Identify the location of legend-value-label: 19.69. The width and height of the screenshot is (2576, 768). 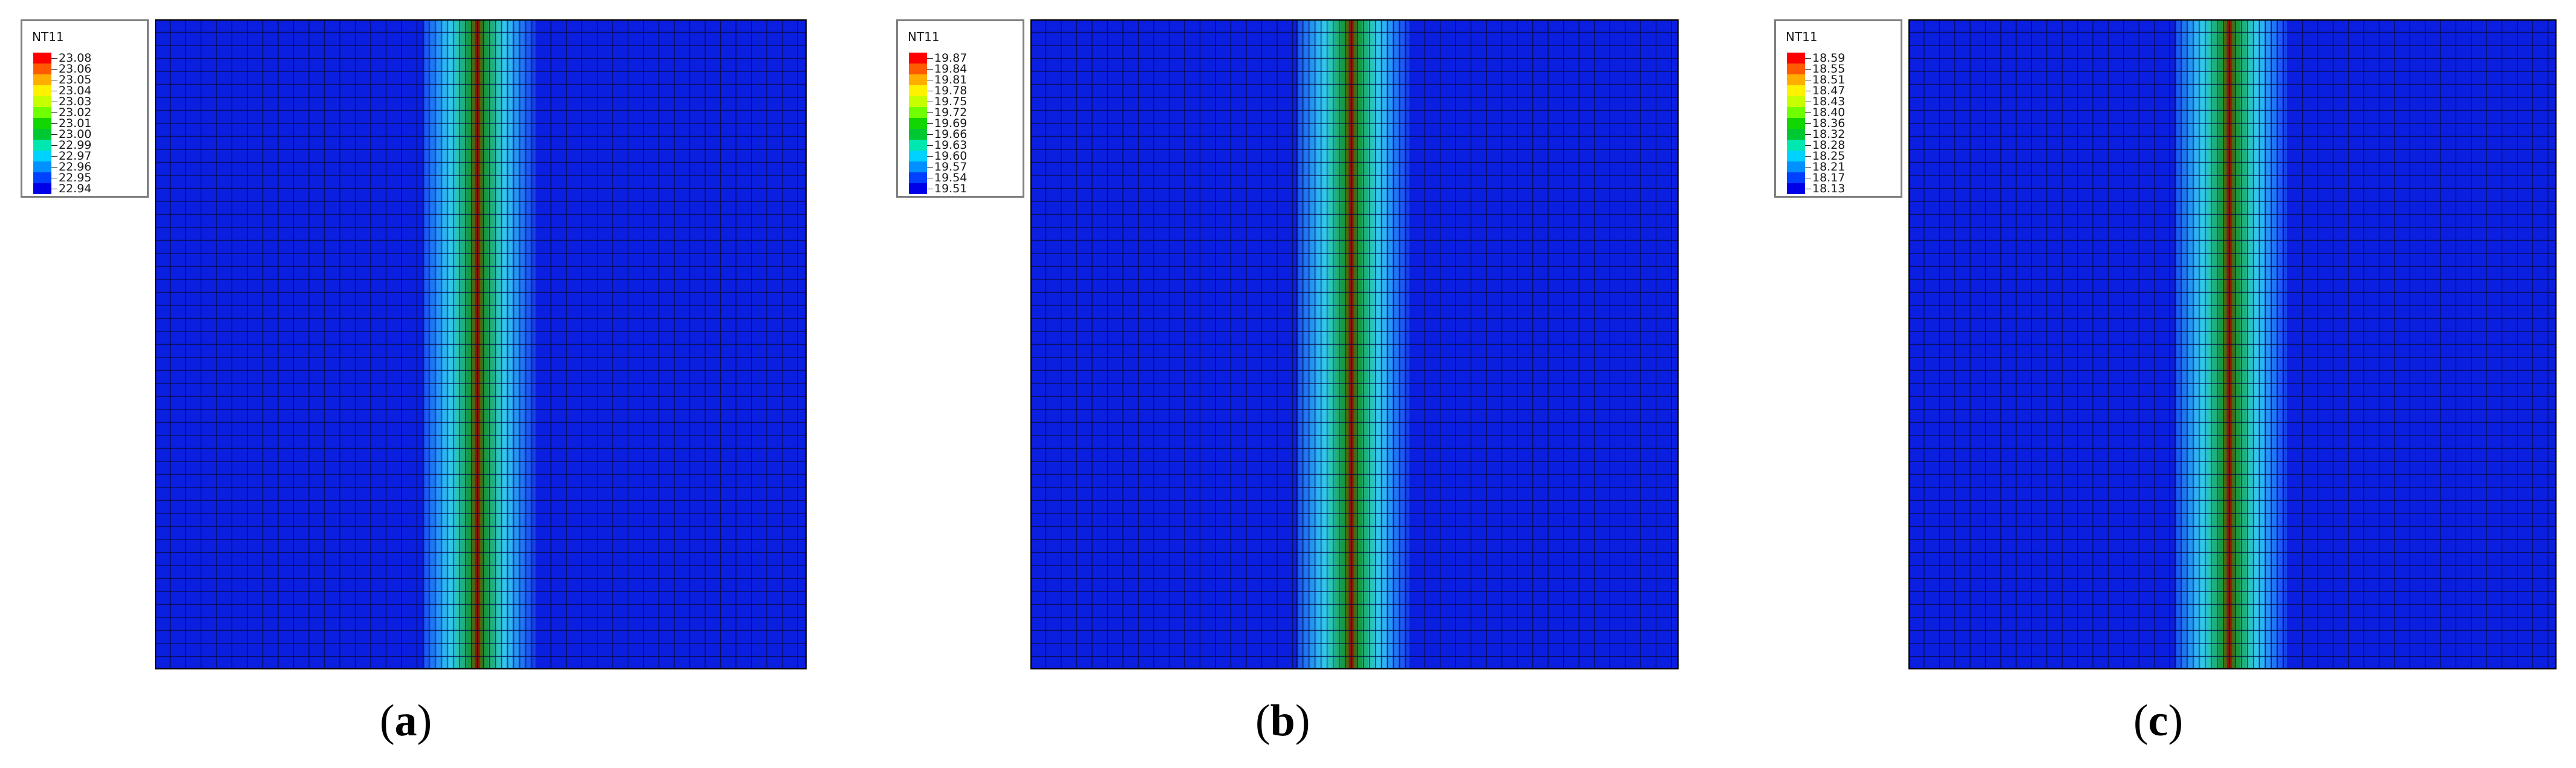
(951, 123).